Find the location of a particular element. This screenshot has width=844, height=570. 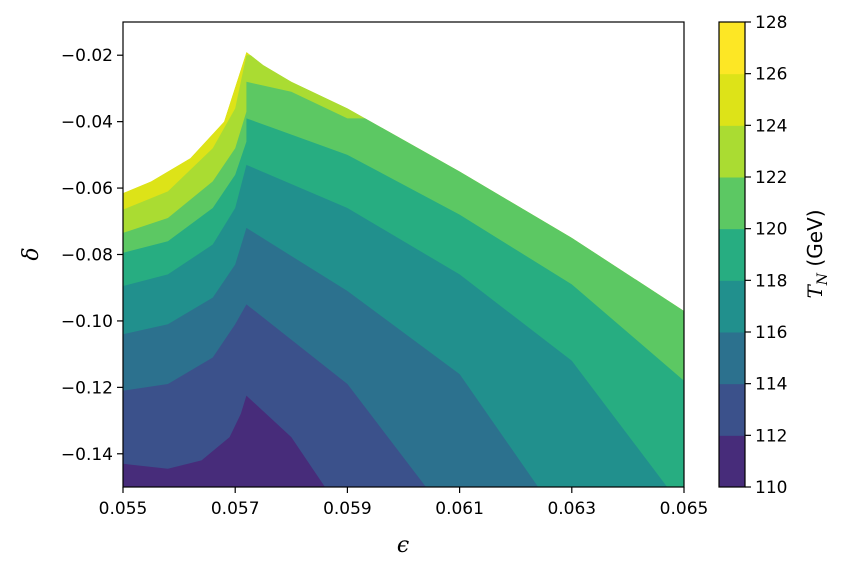

y-tick-label: −0.04 is located at coordinates (87, 123).